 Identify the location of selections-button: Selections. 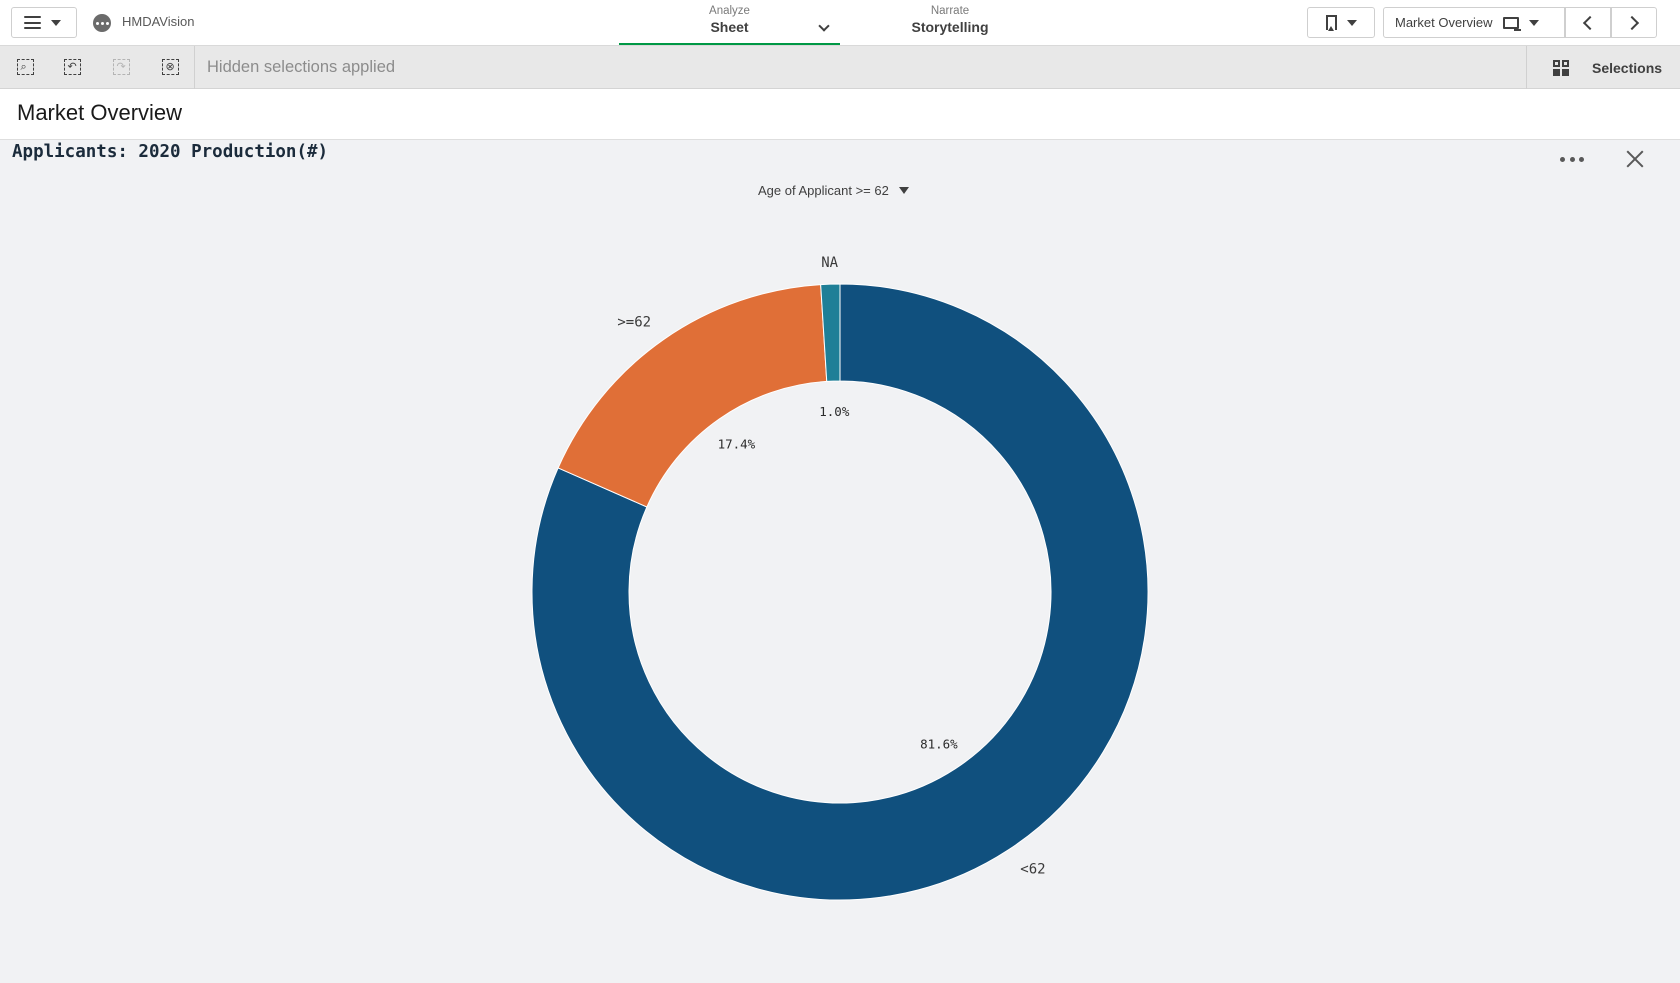
(1603, 67).